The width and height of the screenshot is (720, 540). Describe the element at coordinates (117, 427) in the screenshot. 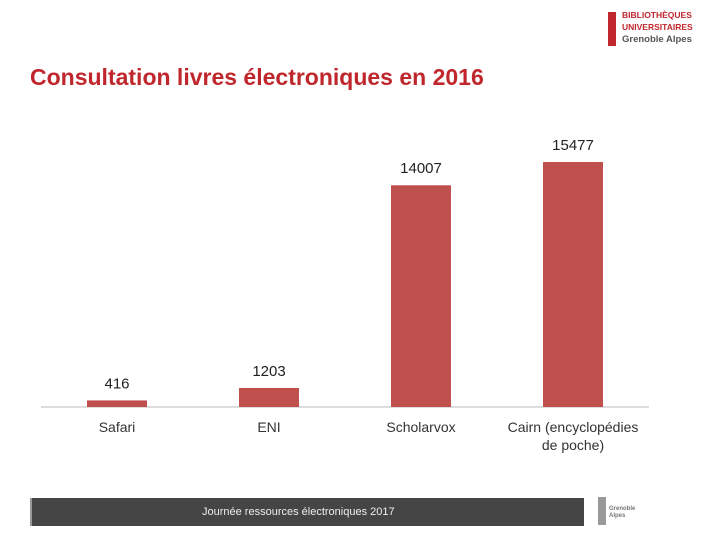

I see `x-tick-label: Safari` at that location.